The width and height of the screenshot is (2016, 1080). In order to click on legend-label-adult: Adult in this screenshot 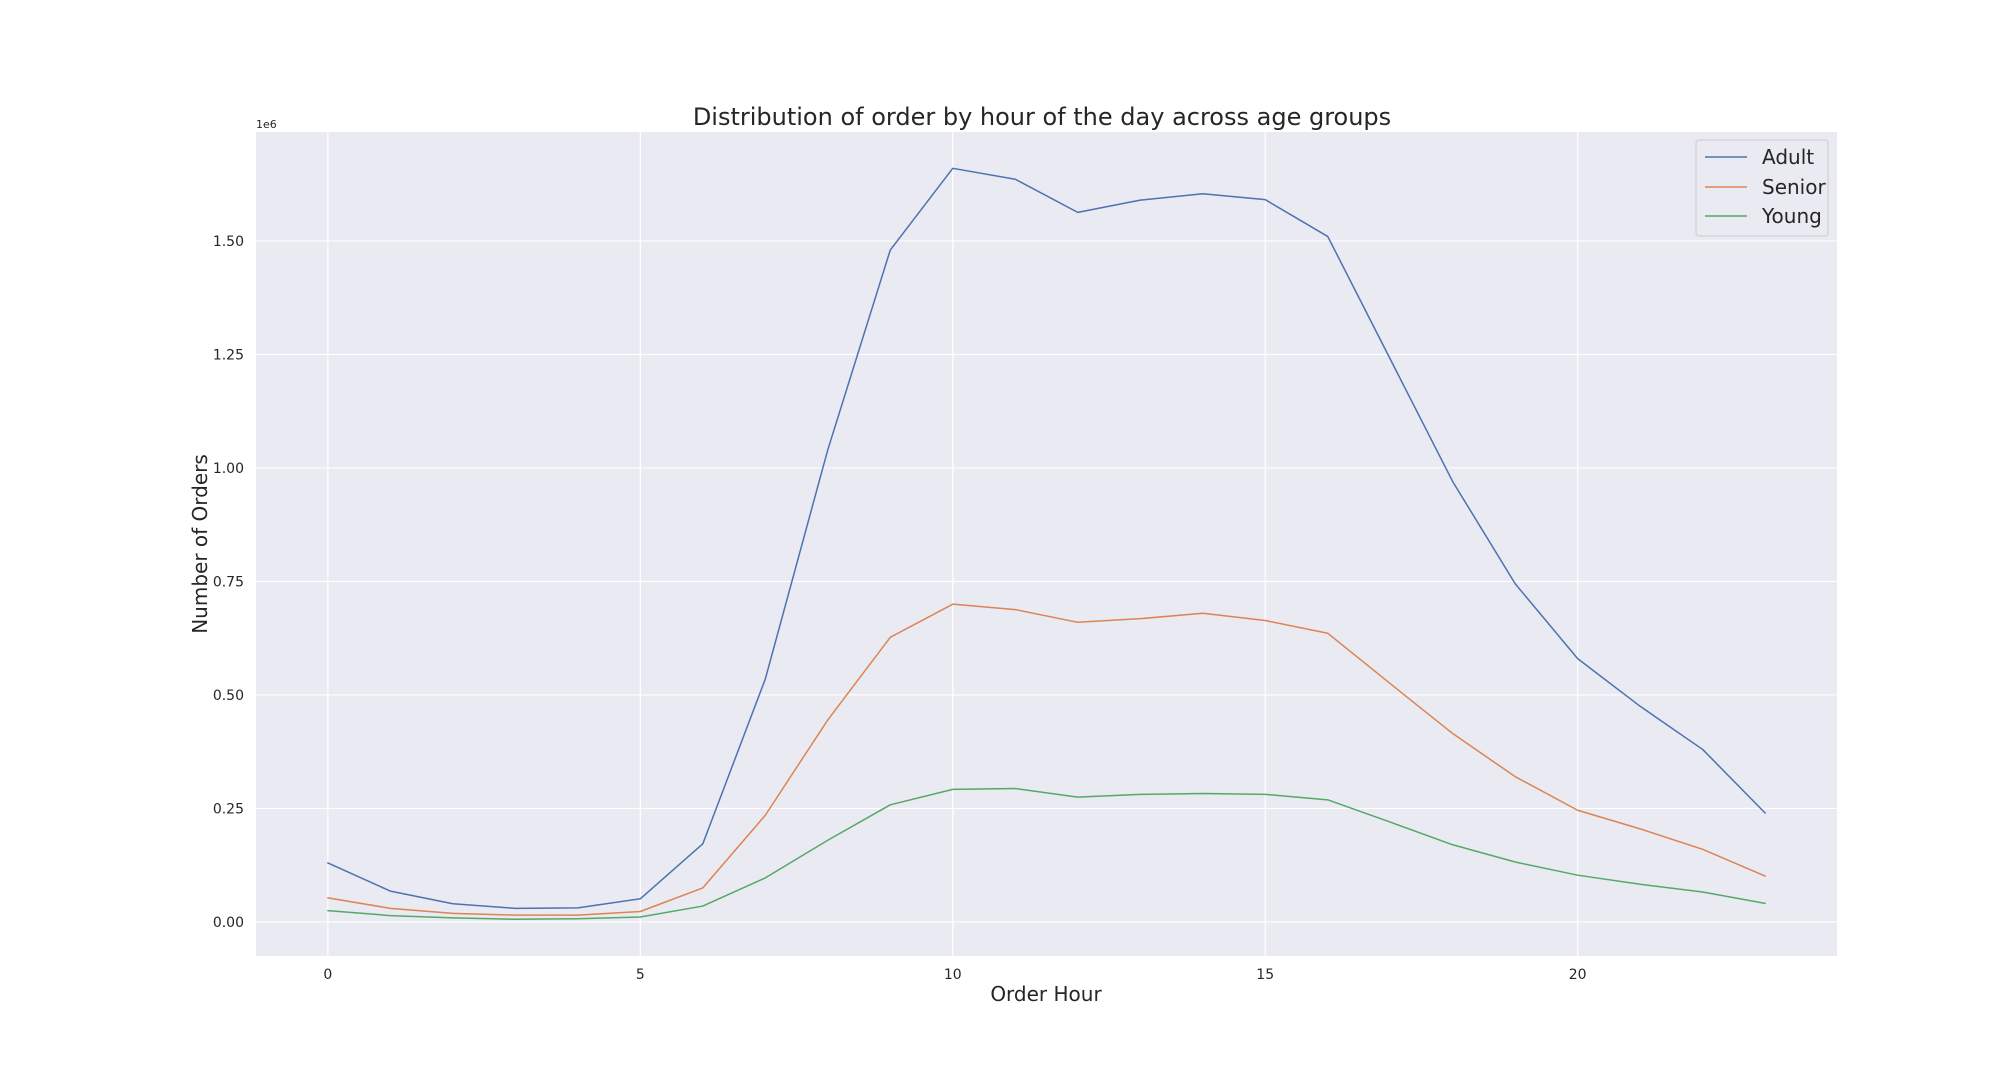, I will do `click(1788, 157)`.